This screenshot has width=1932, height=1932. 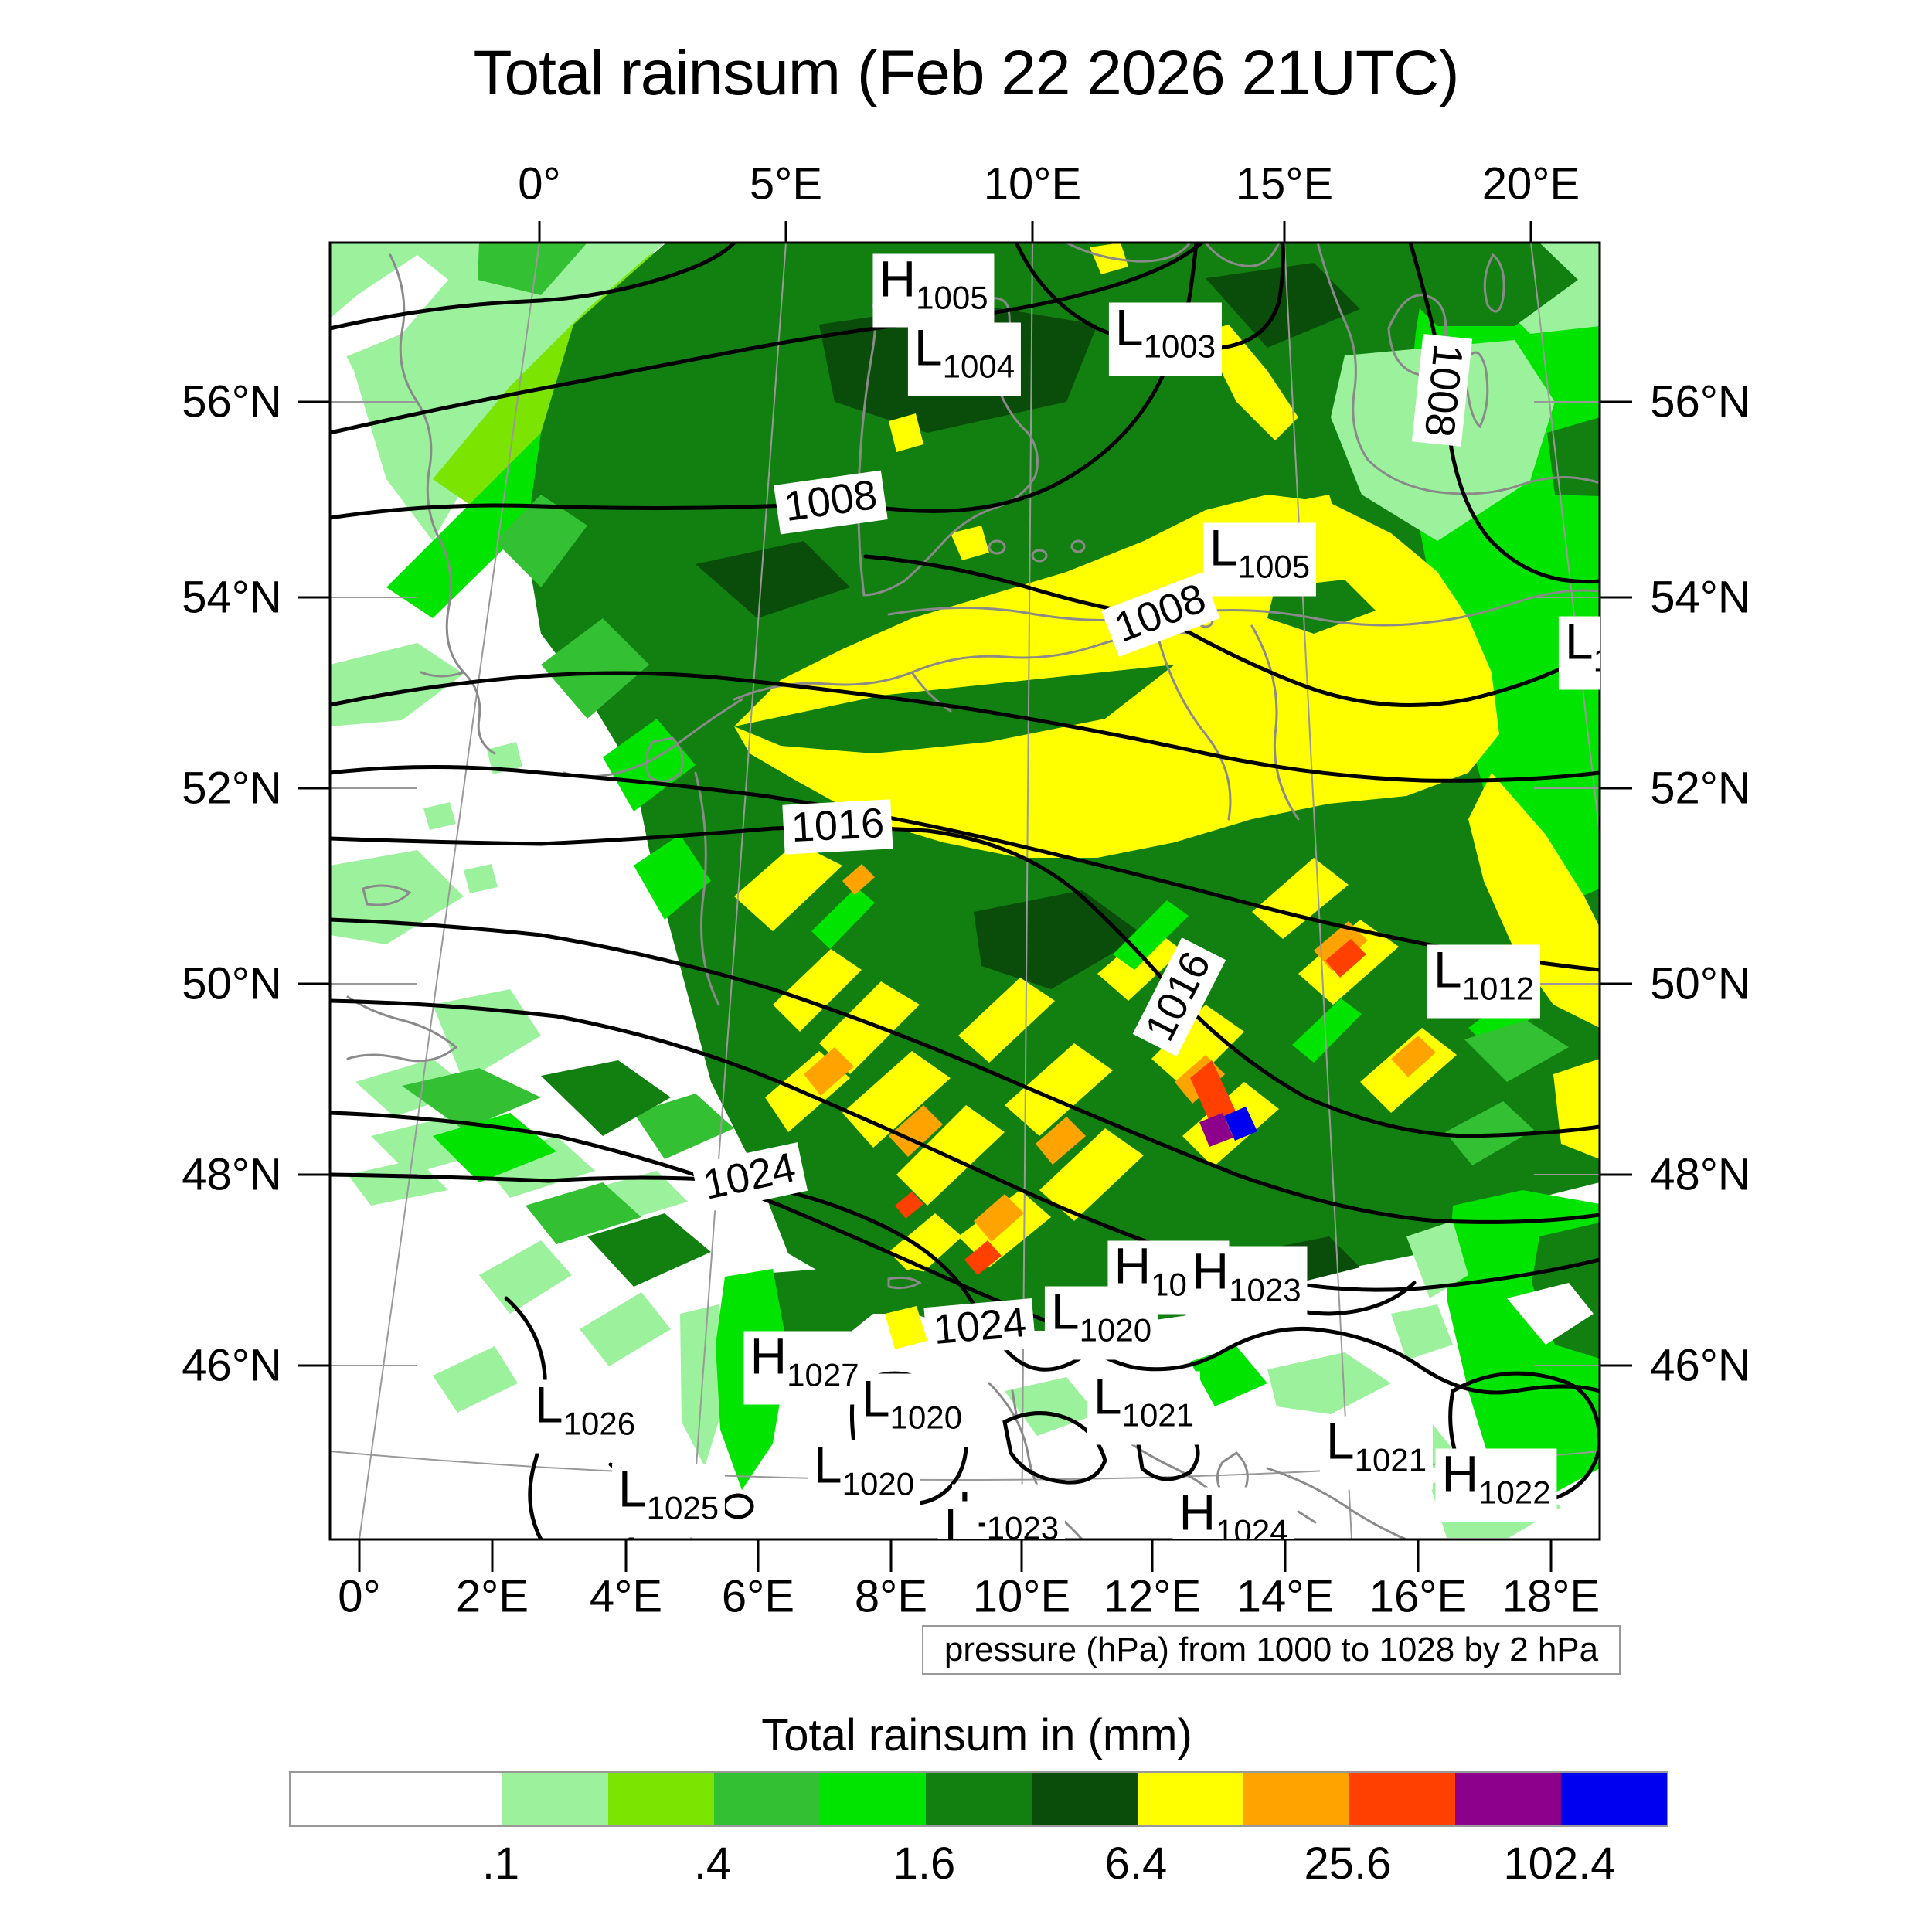 What do you see at coordinates (500, 1864) in the screenshot?
I see `legend-label-.1: .1` at bounding box center [500, 1864].